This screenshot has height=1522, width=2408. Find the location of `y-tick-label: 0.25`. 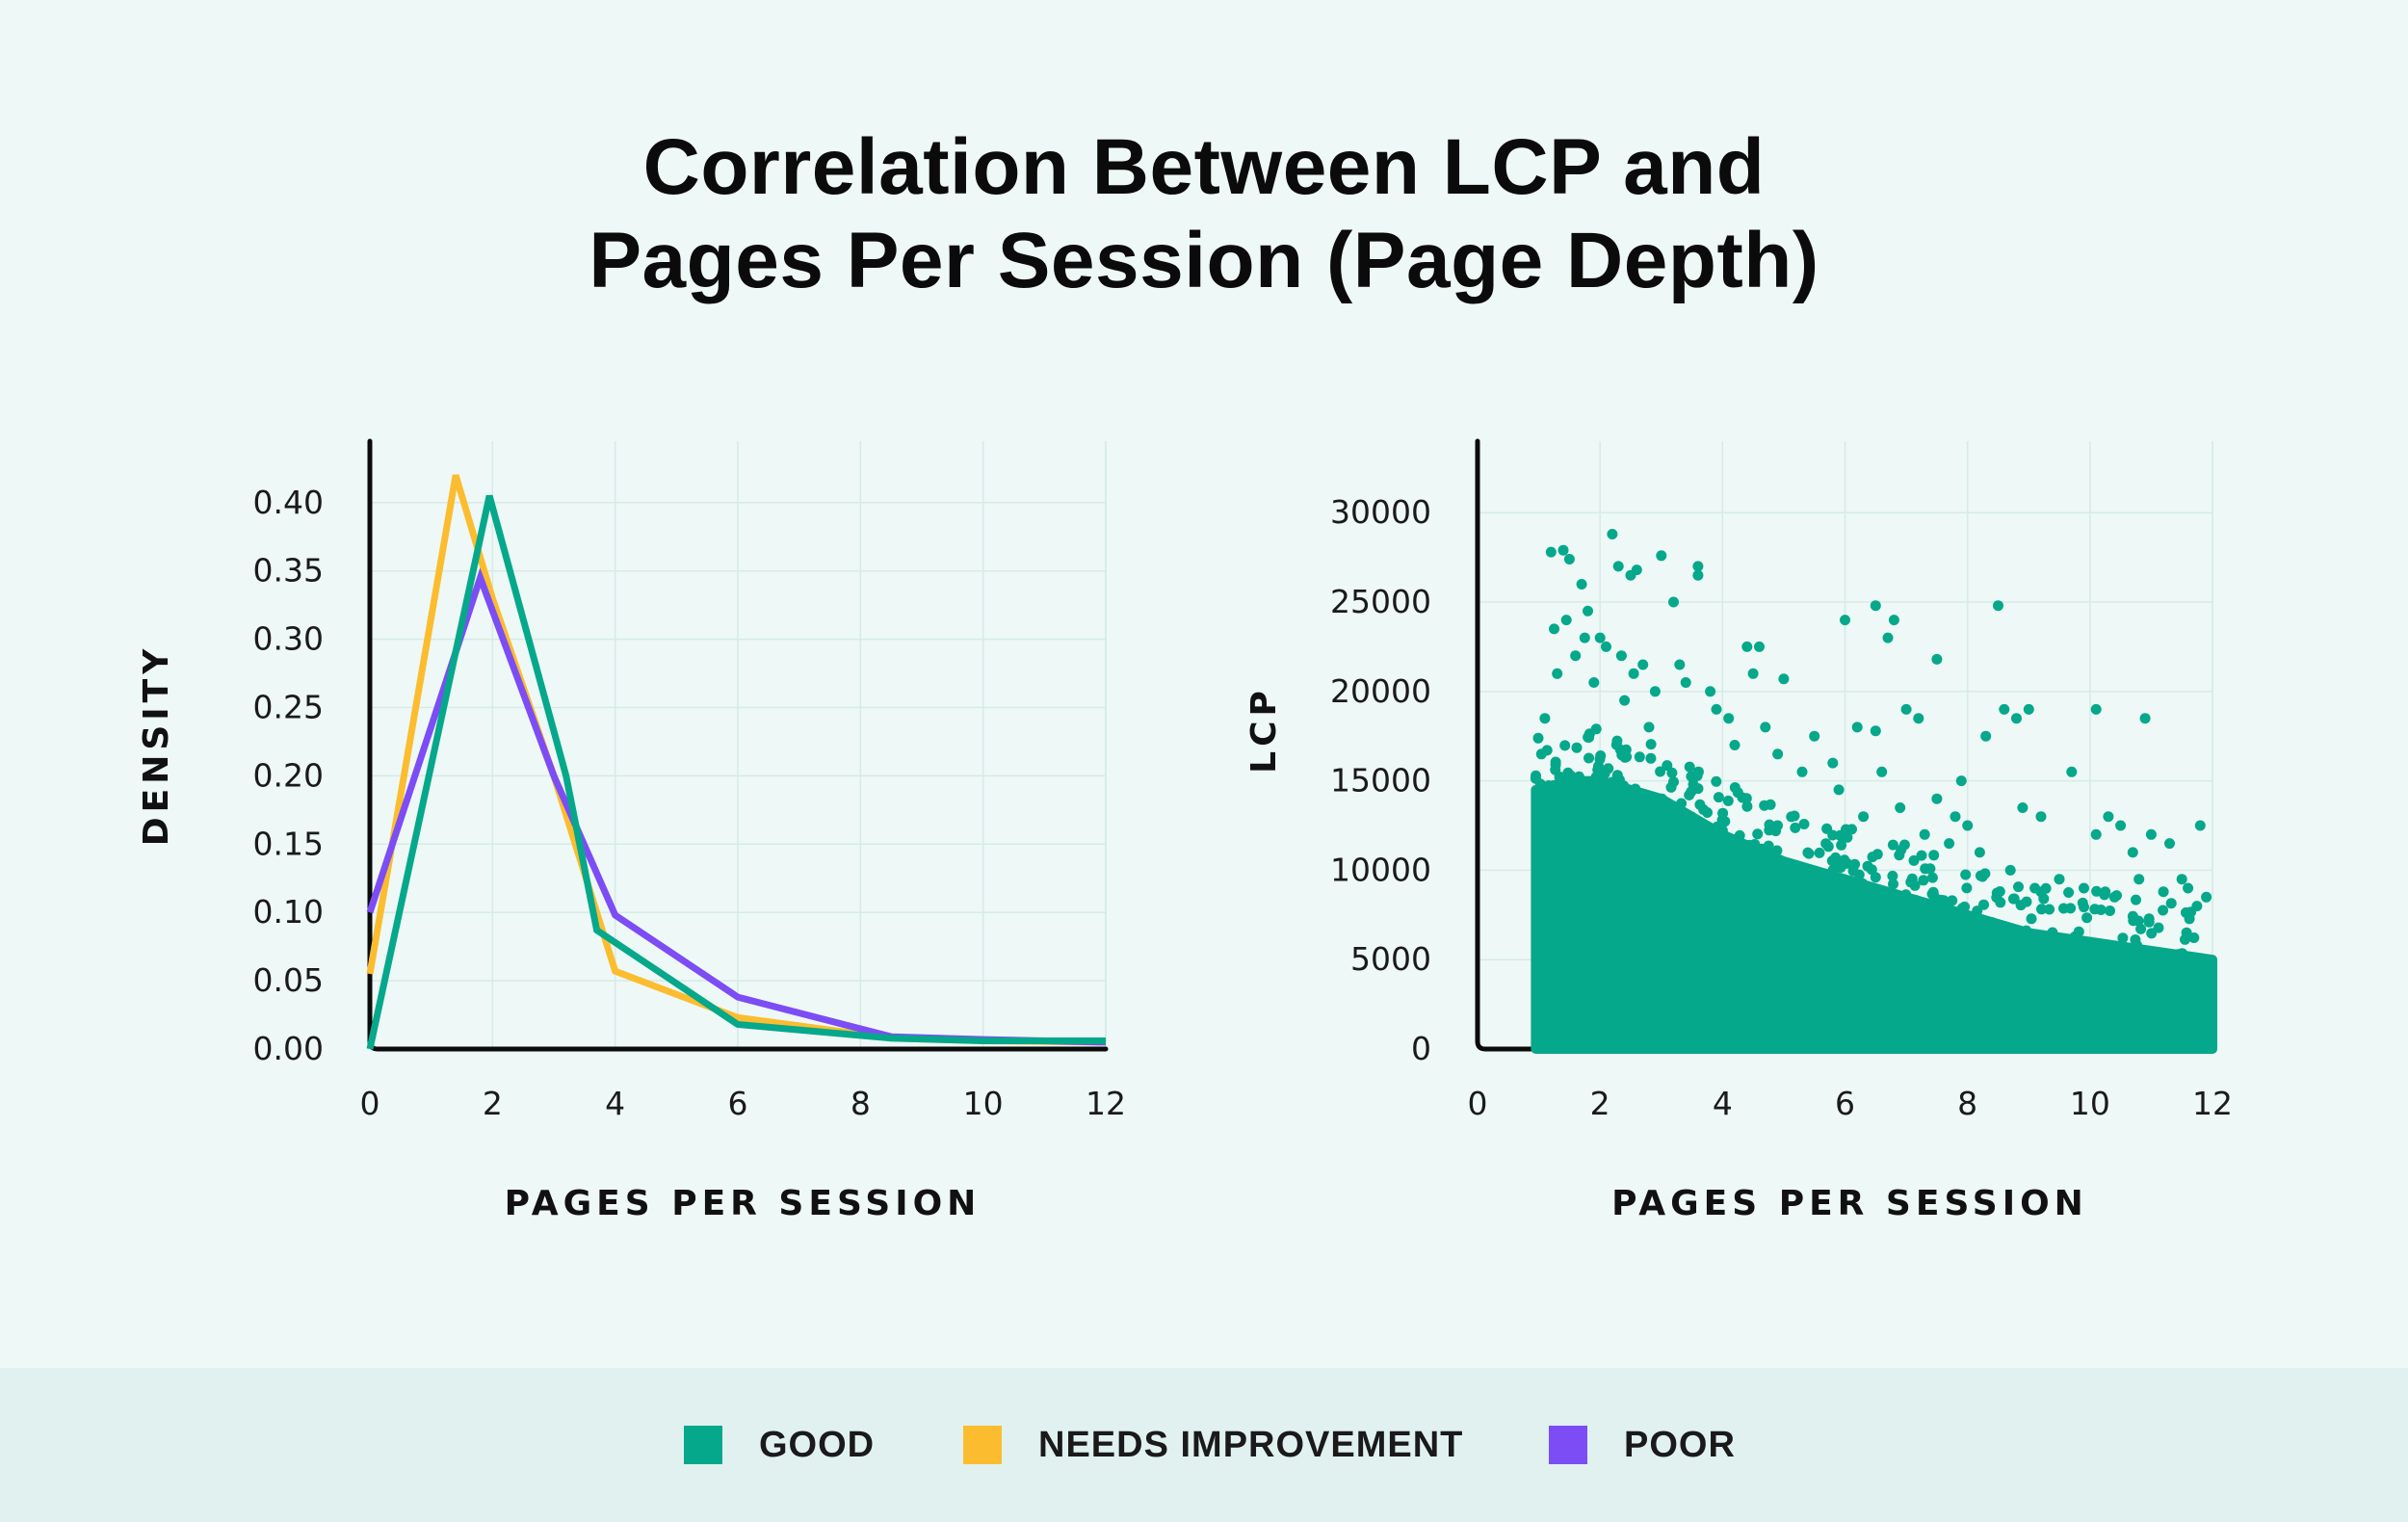

y-tick-label: 0.25 is located at coordinates (288, 707).